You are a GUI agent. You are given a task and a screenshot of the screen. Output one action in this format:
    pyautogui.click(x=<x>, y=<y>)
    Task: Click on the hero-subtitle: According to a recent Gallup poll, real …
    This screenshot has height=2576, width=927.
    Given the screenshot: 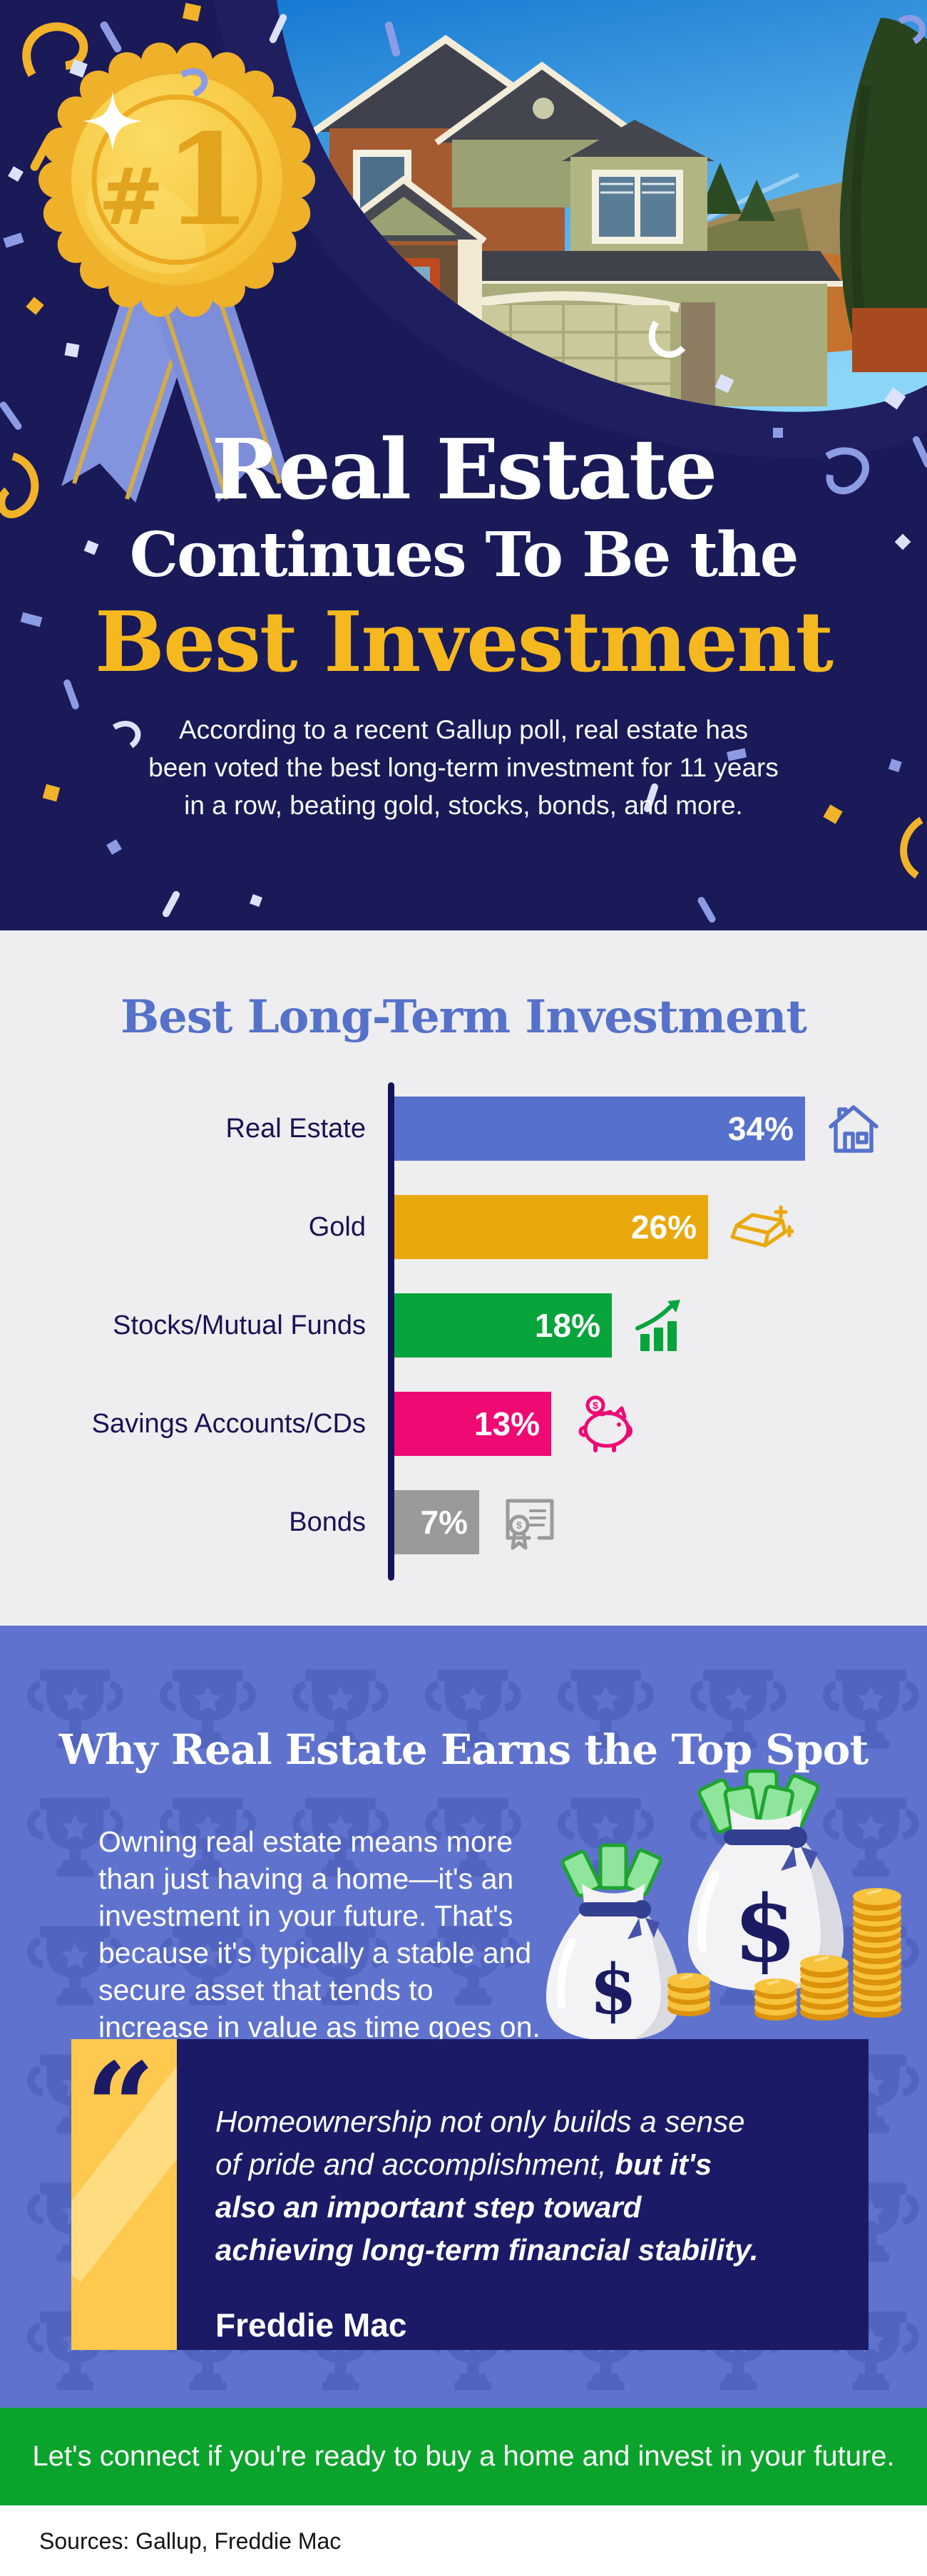 What is the action you would take?
    pyautogui.click(x=463, y=768)
    